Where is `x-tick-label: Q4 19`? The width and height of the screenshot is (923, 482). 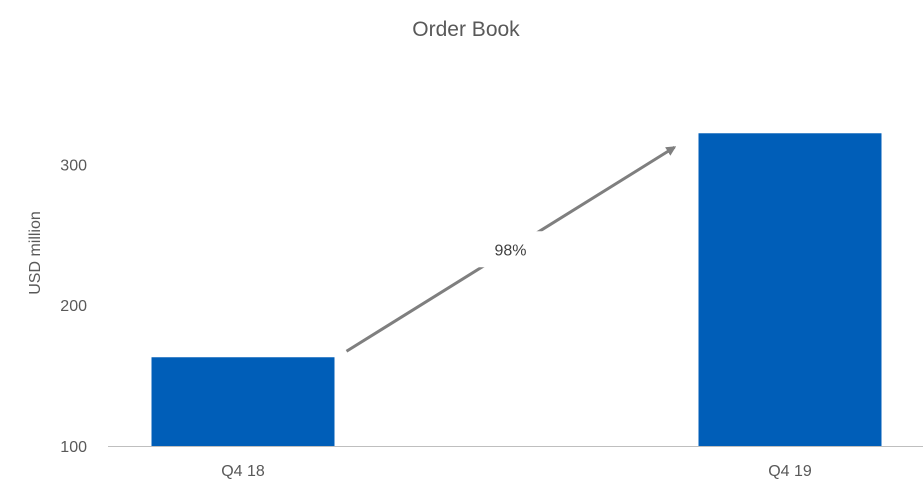 x-tick-label: Q4 19 is located at coordinates (790, 471).